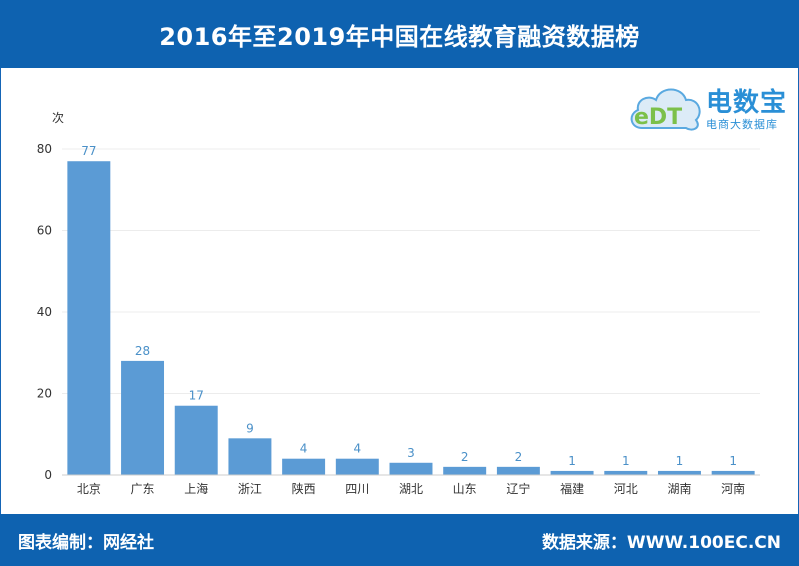 Image resolution: width=799 pixels, height=566 pixels. I want to click on x-tick-label: 辽宁, so click(518, 488).